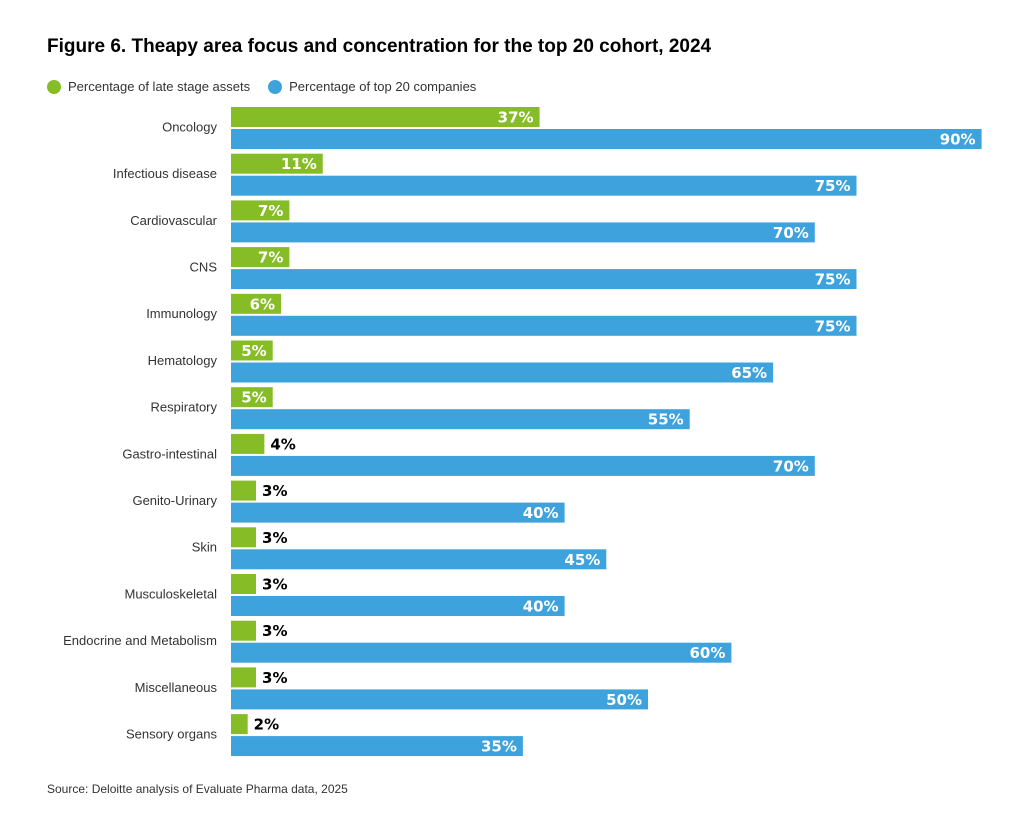 Image resolution: width=1032 pixels, height=840 pixels. Describe the element at coordinates (282, 444) in the screenshot. I see `late-stage-value-gastro-intestinal: 4%` at that location.